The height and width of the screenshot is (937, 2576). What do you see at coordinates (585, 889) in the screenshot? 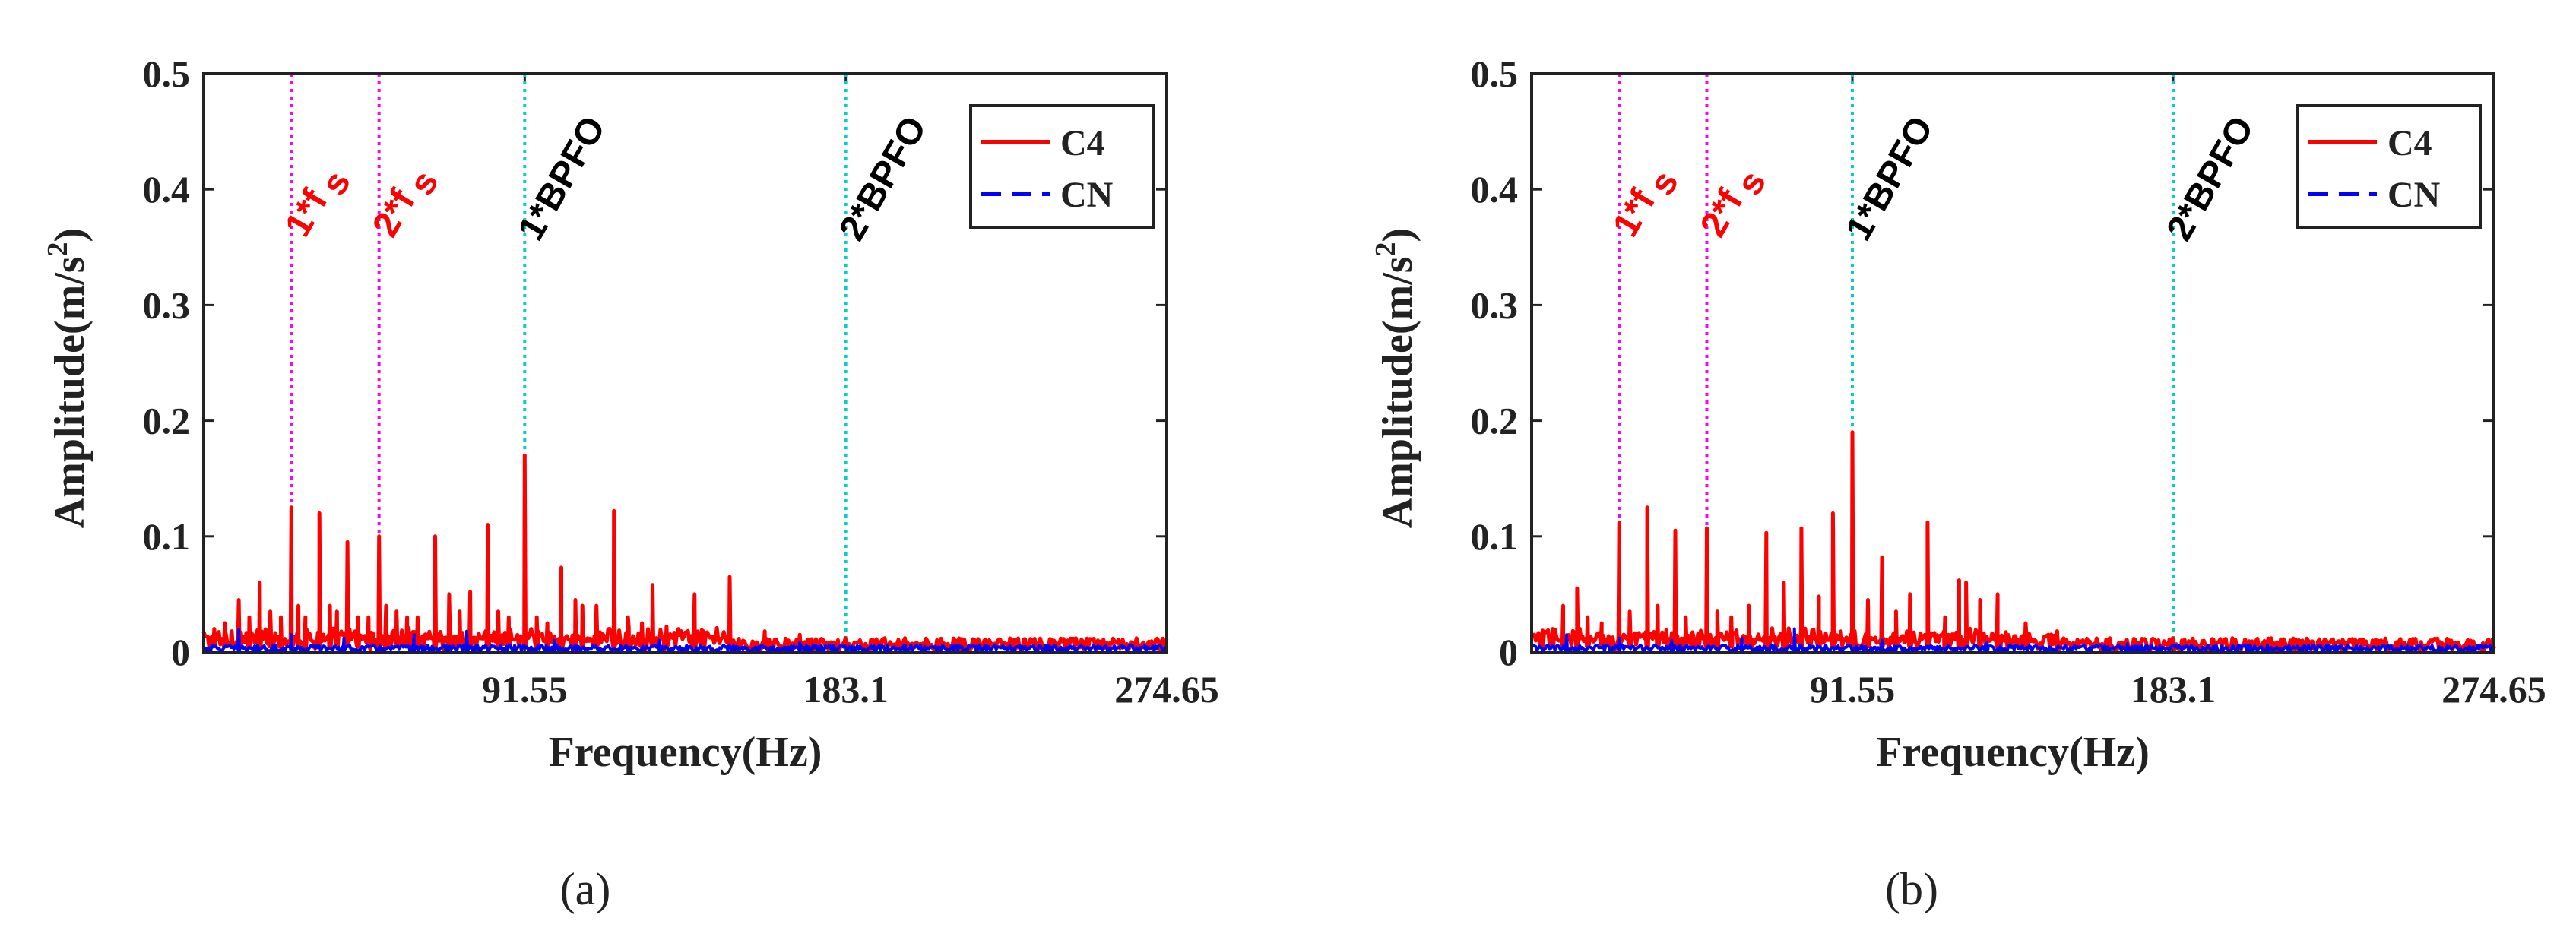
I see `panel-caption: (a)` at bounding box center [585, 889].